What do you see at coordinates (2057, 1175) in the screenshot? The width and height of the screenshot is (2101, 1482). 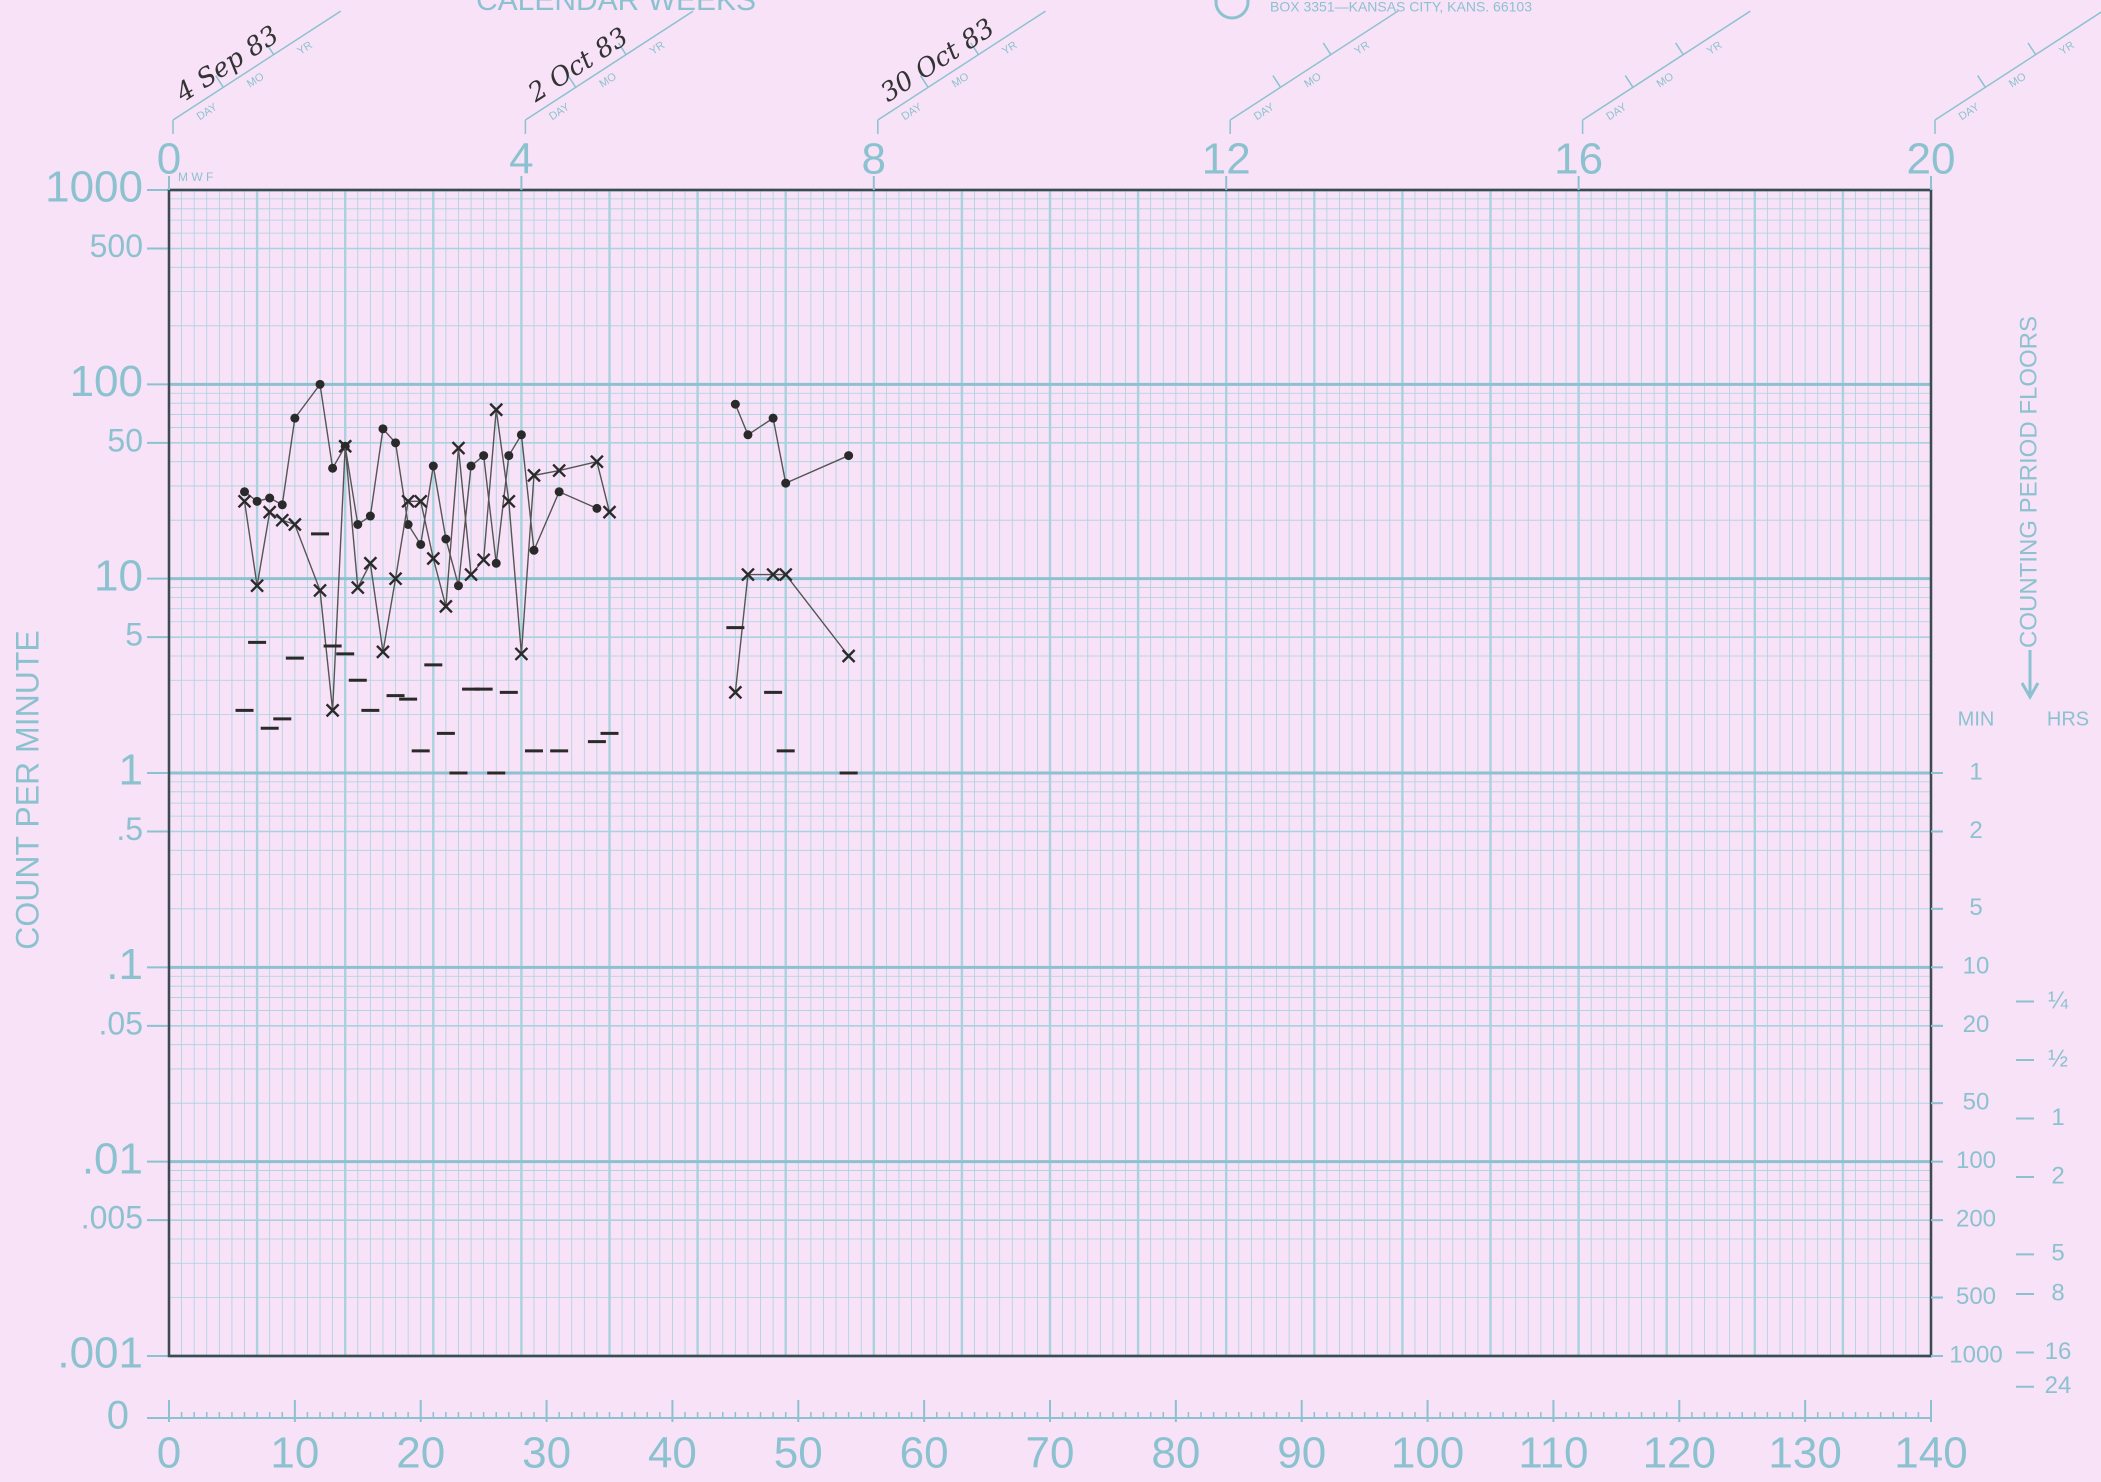 I see `floor-hrs-label: 2` at bounding box center [2057, 1175].